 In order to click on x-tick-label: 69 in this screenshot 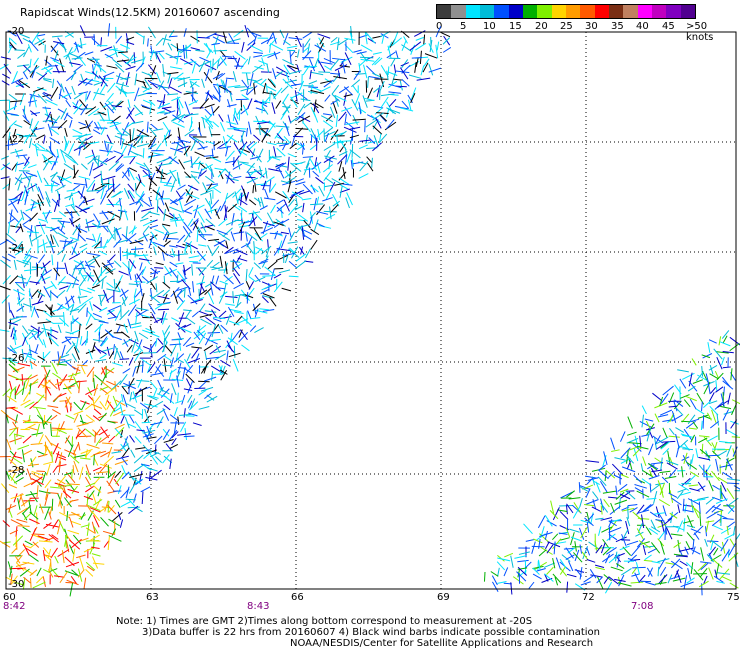, I will do `click(443, 597)`.